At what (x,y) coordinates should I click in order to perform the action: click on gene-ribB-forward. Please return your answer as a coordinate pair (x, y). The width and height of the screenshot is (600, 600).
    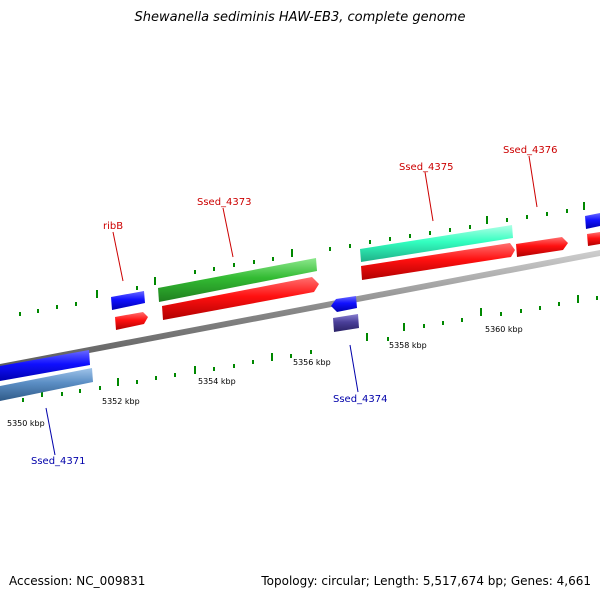
    Looking at the image, I should click on (128, 300).